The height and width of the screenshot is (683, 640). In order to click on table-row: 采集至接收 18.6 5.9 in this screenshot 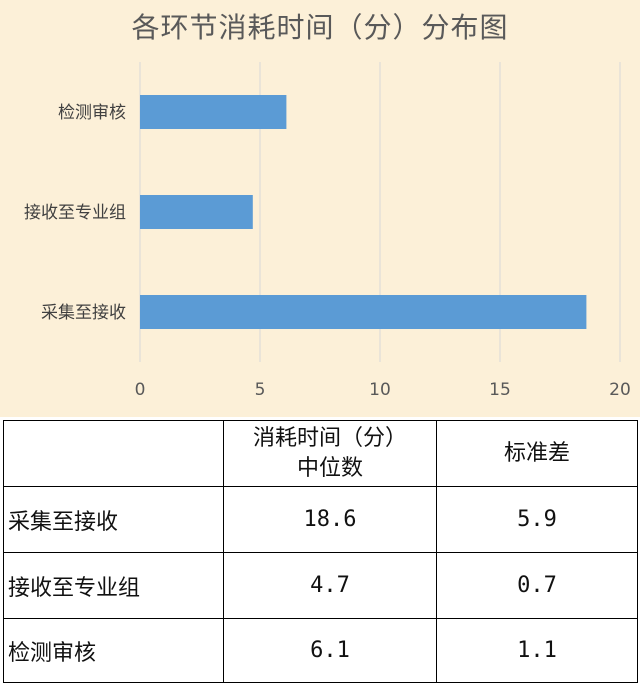, I will do `click(320, 519)`.